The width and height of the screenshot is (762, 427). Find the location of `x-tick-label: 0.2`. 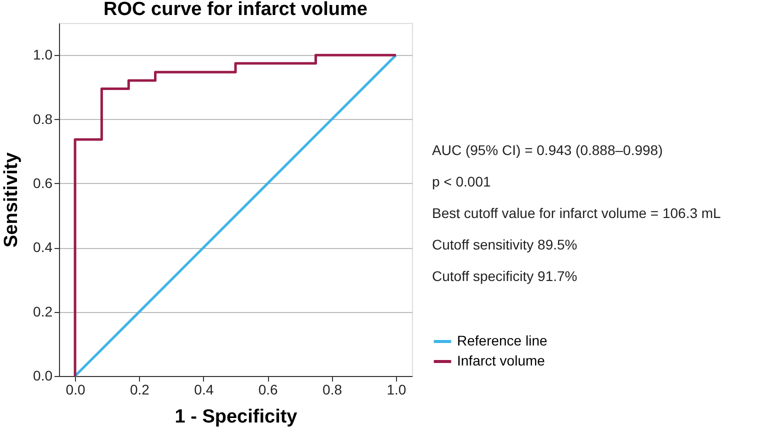

x-tick-label: 0.2 is located at coordinates (140, 390).